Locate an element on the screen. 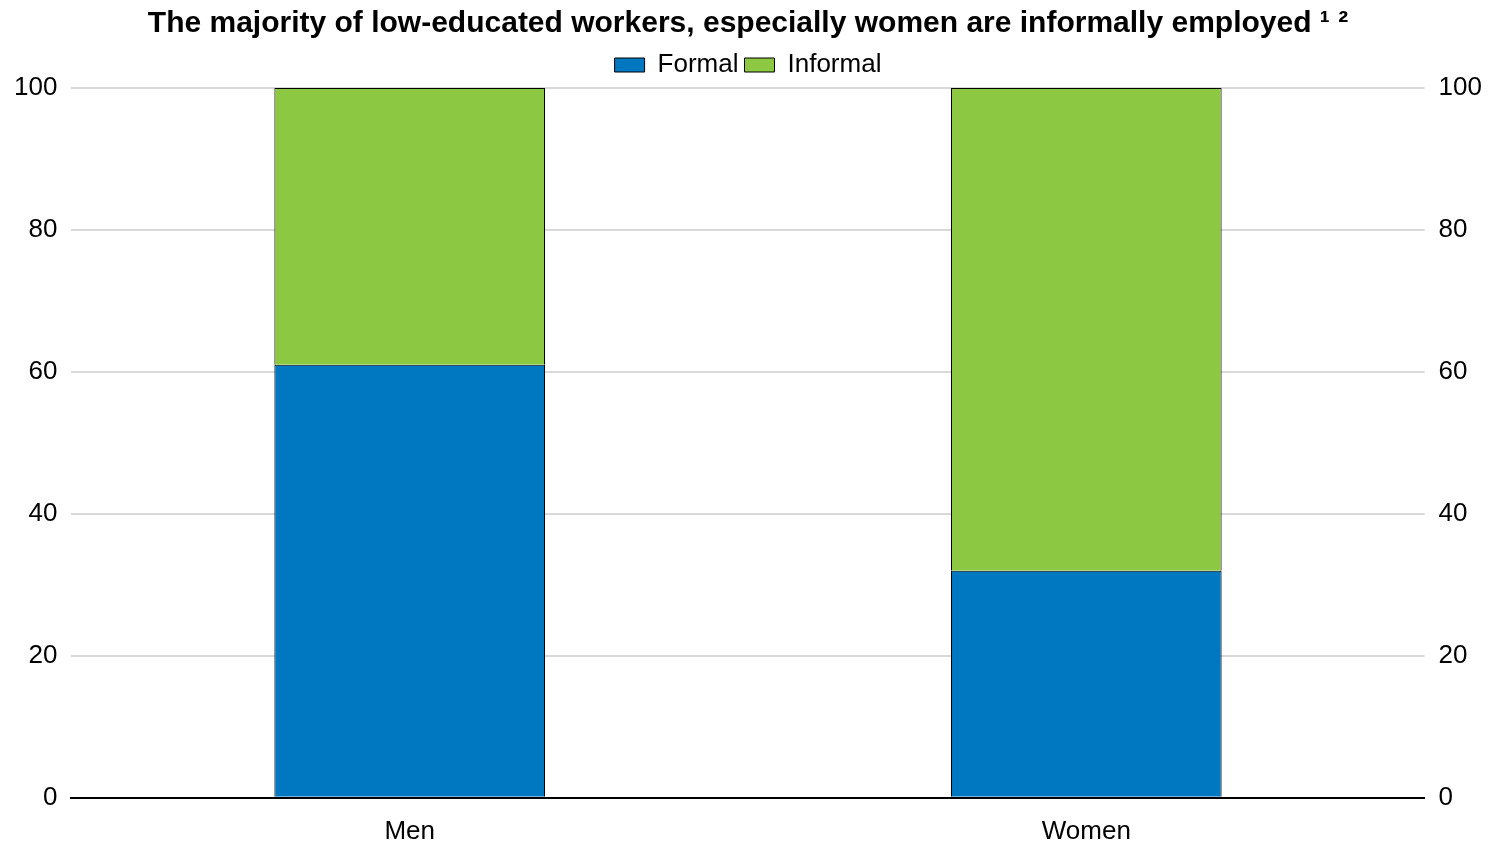 This screenshot has width=1504, height=855. y2-tick-label: 0 is located at coordinates (1446, 795).